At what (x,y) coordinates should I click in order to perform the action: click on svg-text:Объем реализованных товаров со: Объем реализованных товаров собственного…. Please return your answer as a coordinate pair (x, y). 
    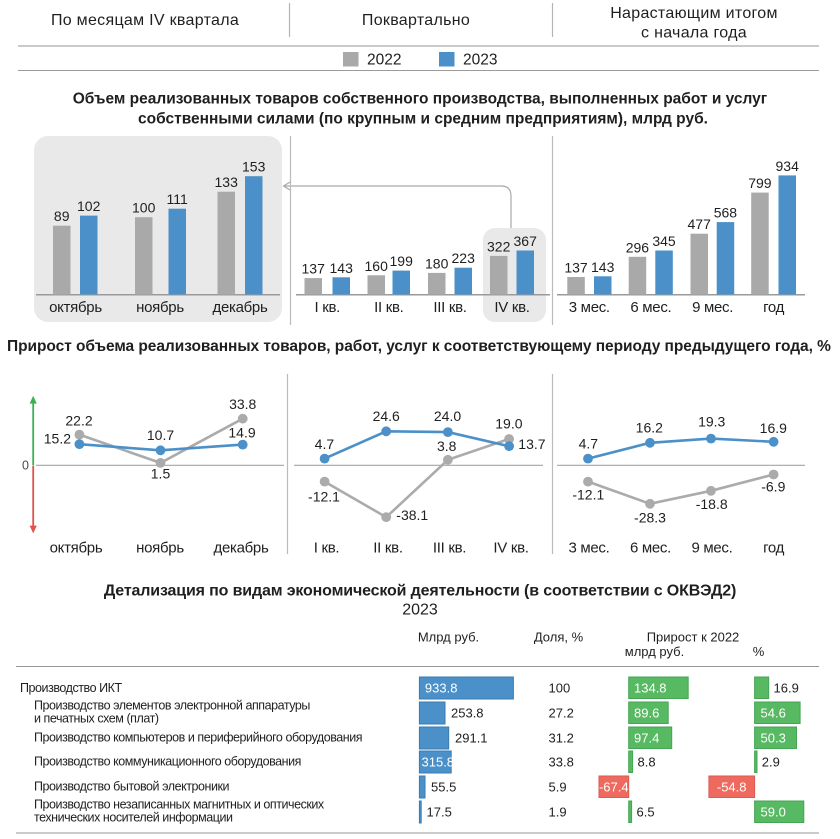
    Looking at the image, I should click on (420, 99).